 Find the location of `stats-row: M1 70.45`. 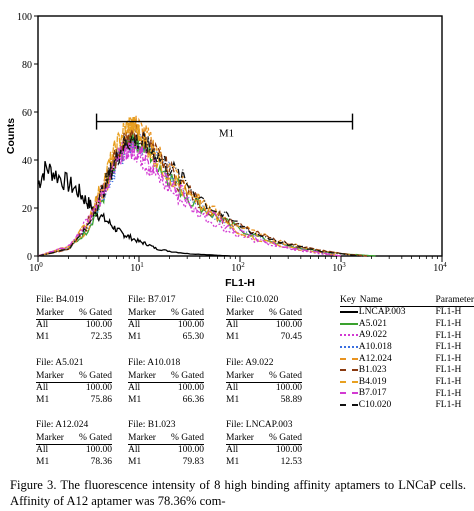

stats-row: M1 70.45 is located at coordinates (264, 338).